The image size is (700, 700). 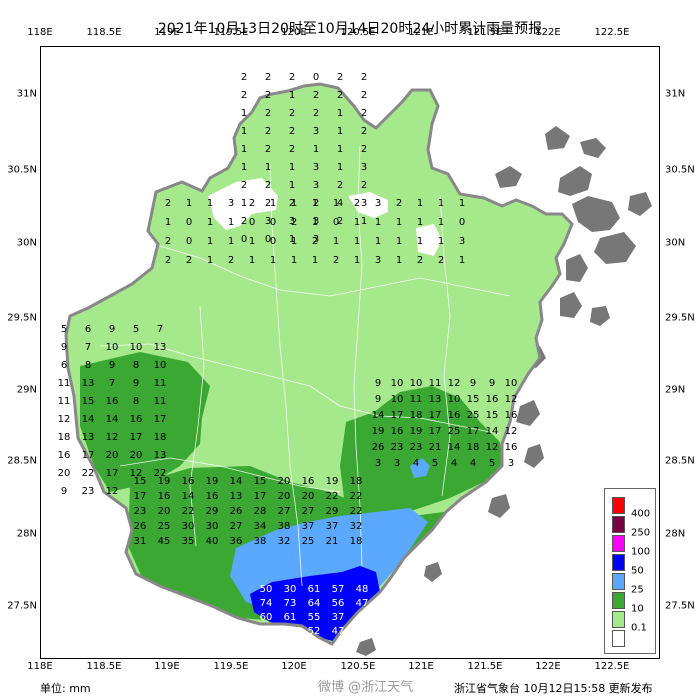 I want to click on y-tick-label-right: 29.5N, so click(x=680, y=318).